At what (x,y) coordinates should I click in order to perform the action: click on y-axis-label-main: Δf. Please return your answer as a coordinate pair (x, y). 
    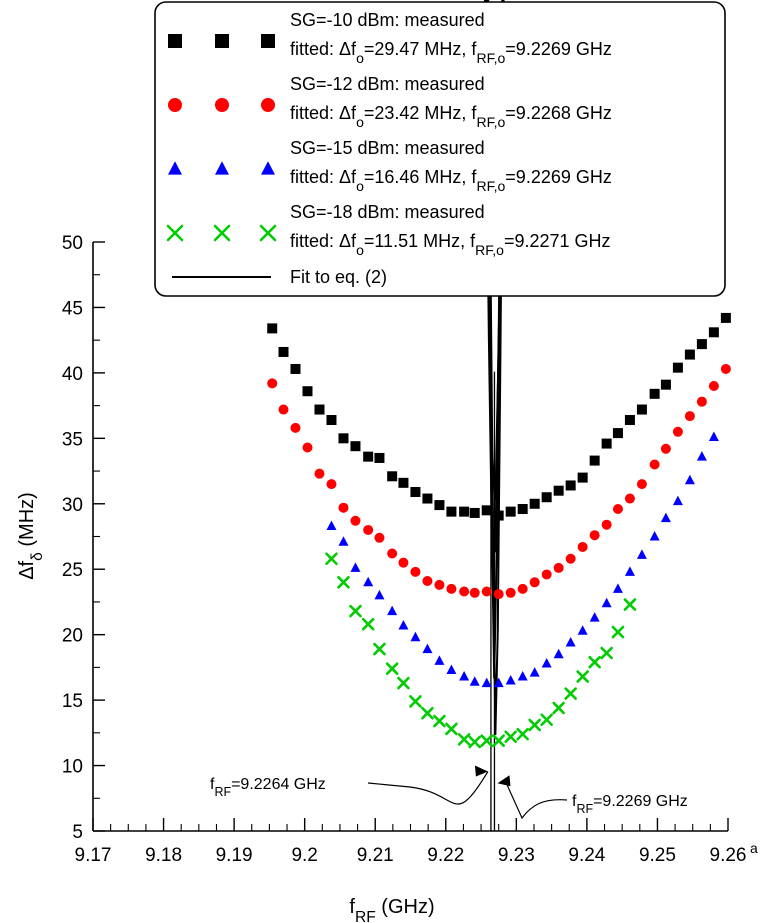
    Looking at the image, I should click on (27, 569).